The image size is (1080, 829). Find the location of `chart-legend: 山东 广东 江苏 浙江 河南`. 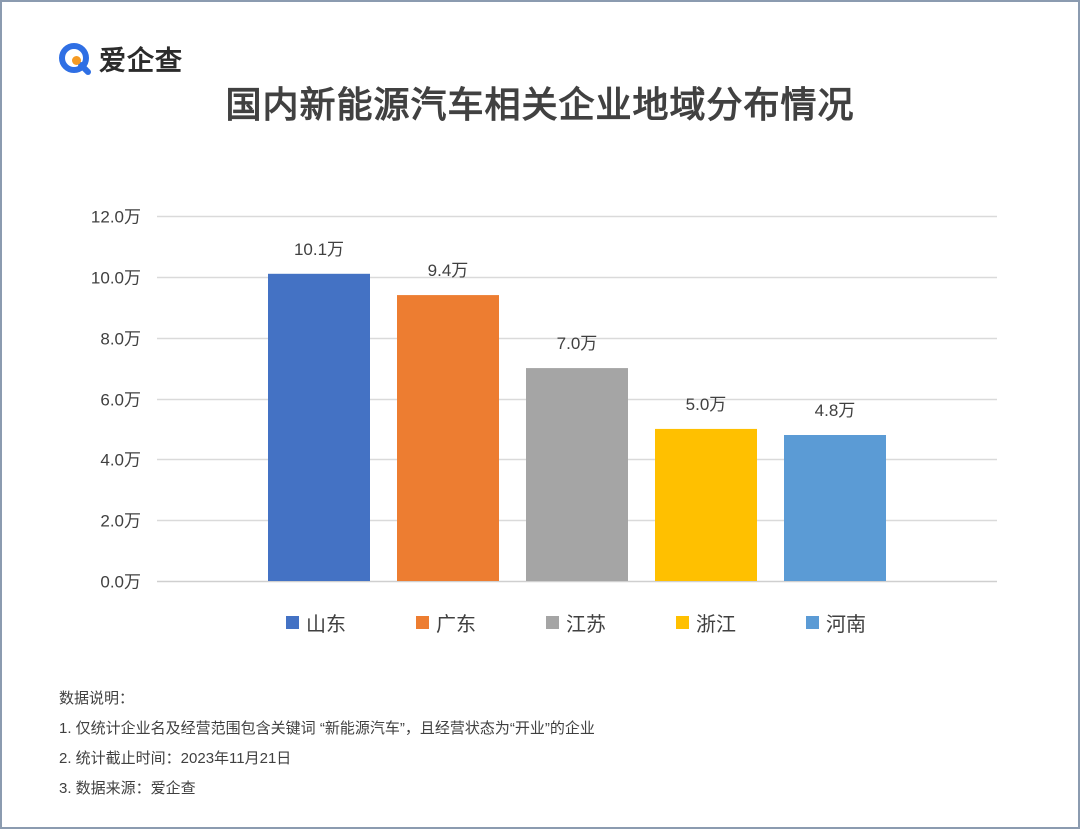

chart-legend: 山东 广东 江苏 浙江 河南 is located at coordinates (540, 622).